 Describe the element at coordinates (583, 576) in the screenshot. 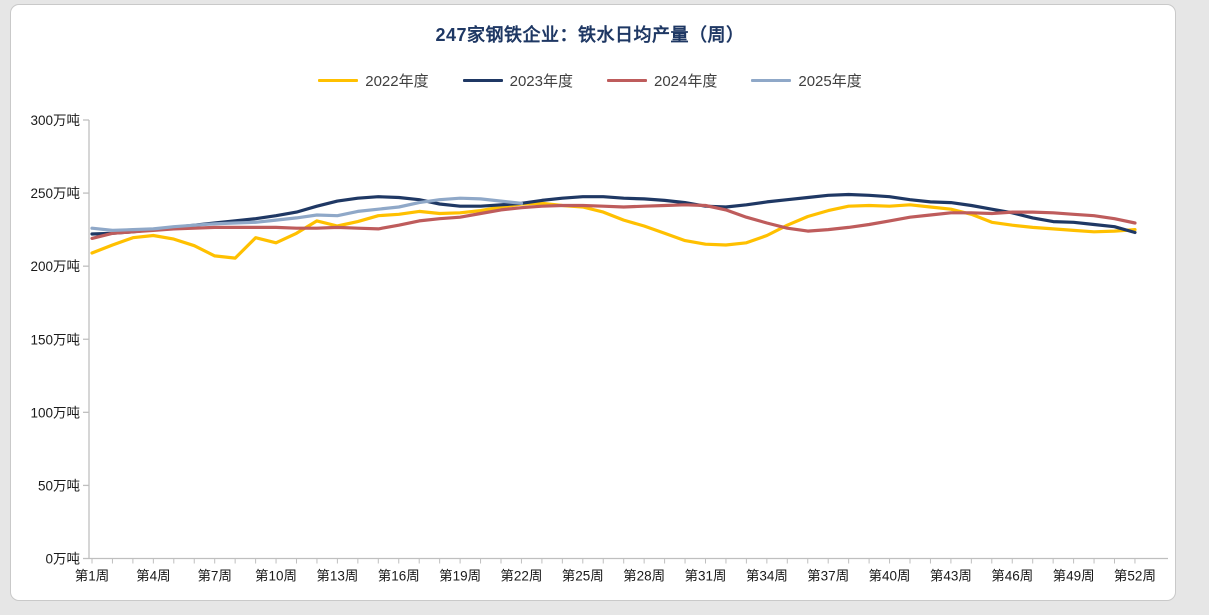

I see `x-tick-label: 第25周` at that location.